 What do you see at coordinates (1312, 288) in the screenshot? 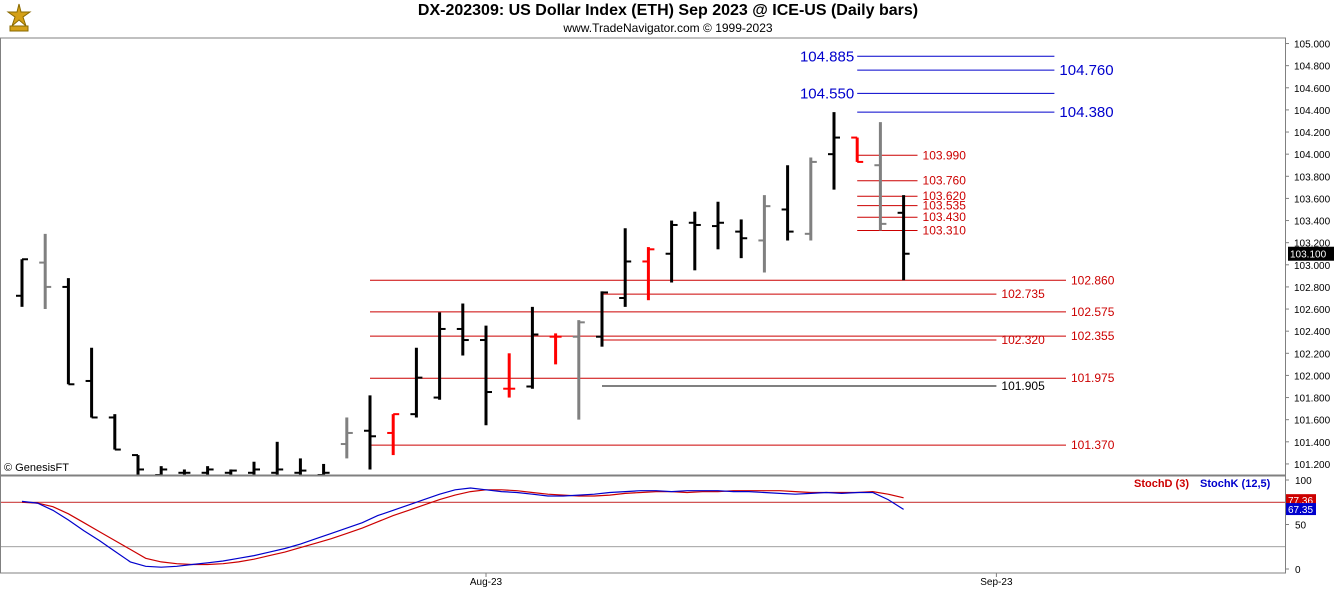
I see `price-tick-label: 102.800` at bounding box center [1312, 288].